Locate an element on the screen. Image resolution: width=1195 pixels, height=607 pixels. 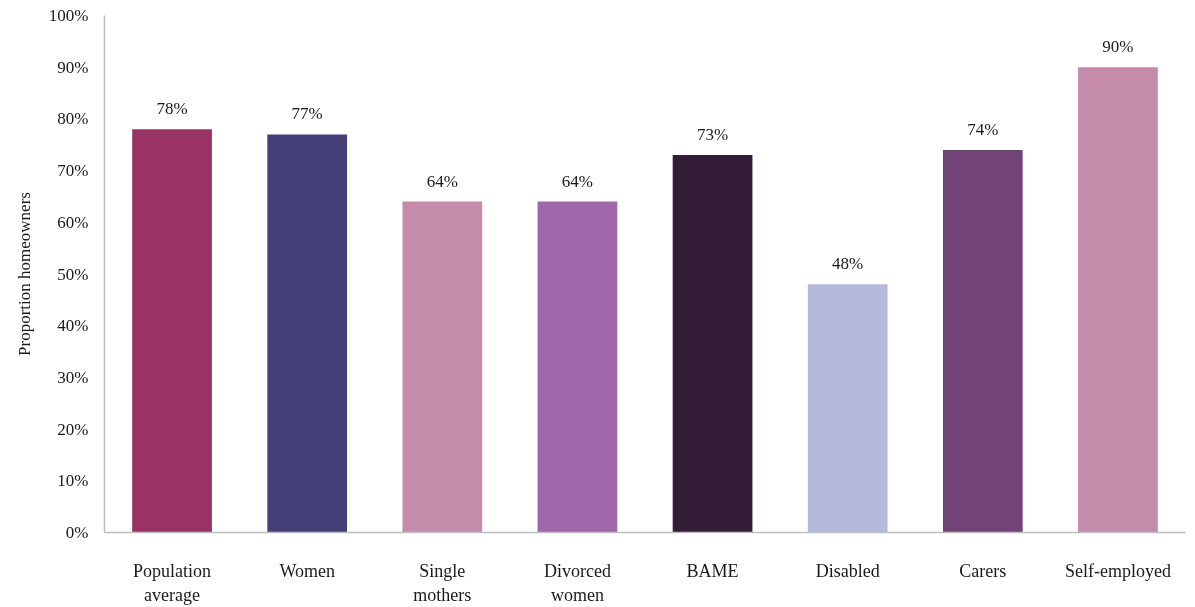
x-tick-label: Disabled is located at coordinates (847, 570).